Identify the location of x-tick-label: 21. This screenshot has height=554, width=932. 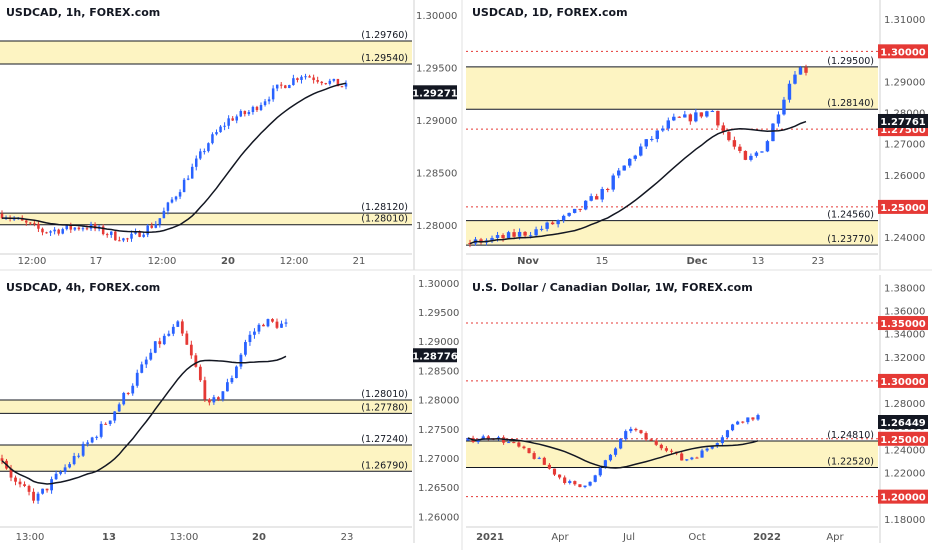
(359, 261).